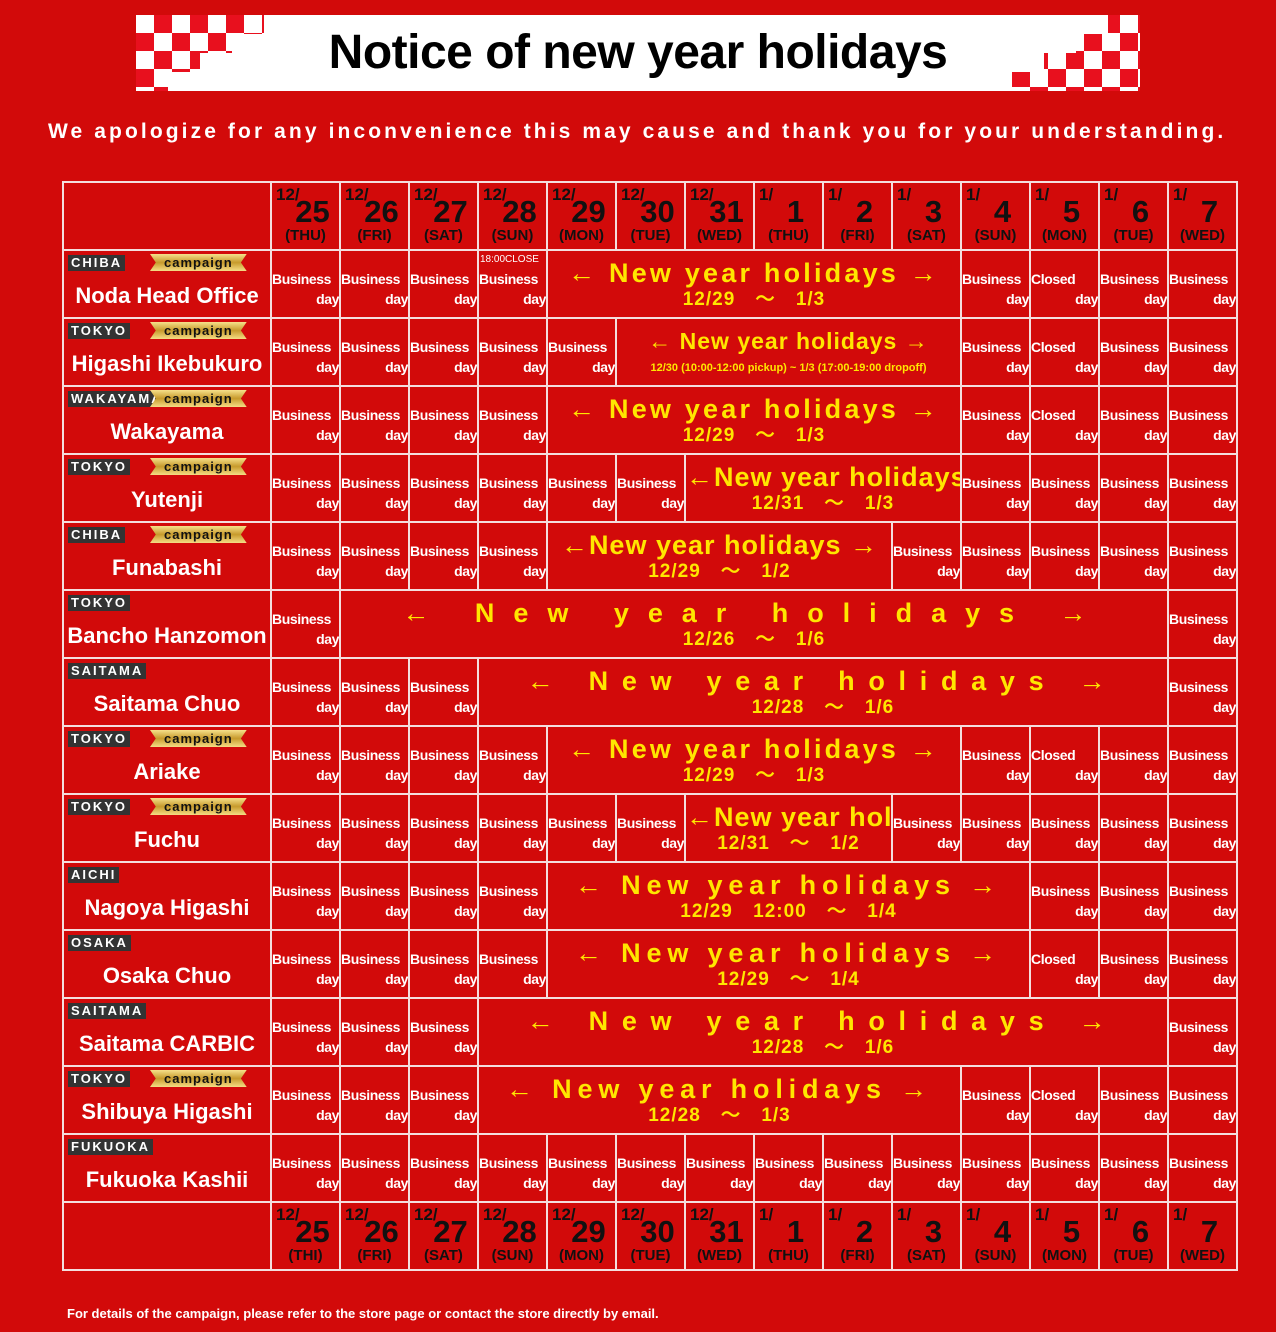  What do you see at coordinates (1071, 211) in the screenshot?
I see `date-day: 5` at bounding box center [1071, 211].